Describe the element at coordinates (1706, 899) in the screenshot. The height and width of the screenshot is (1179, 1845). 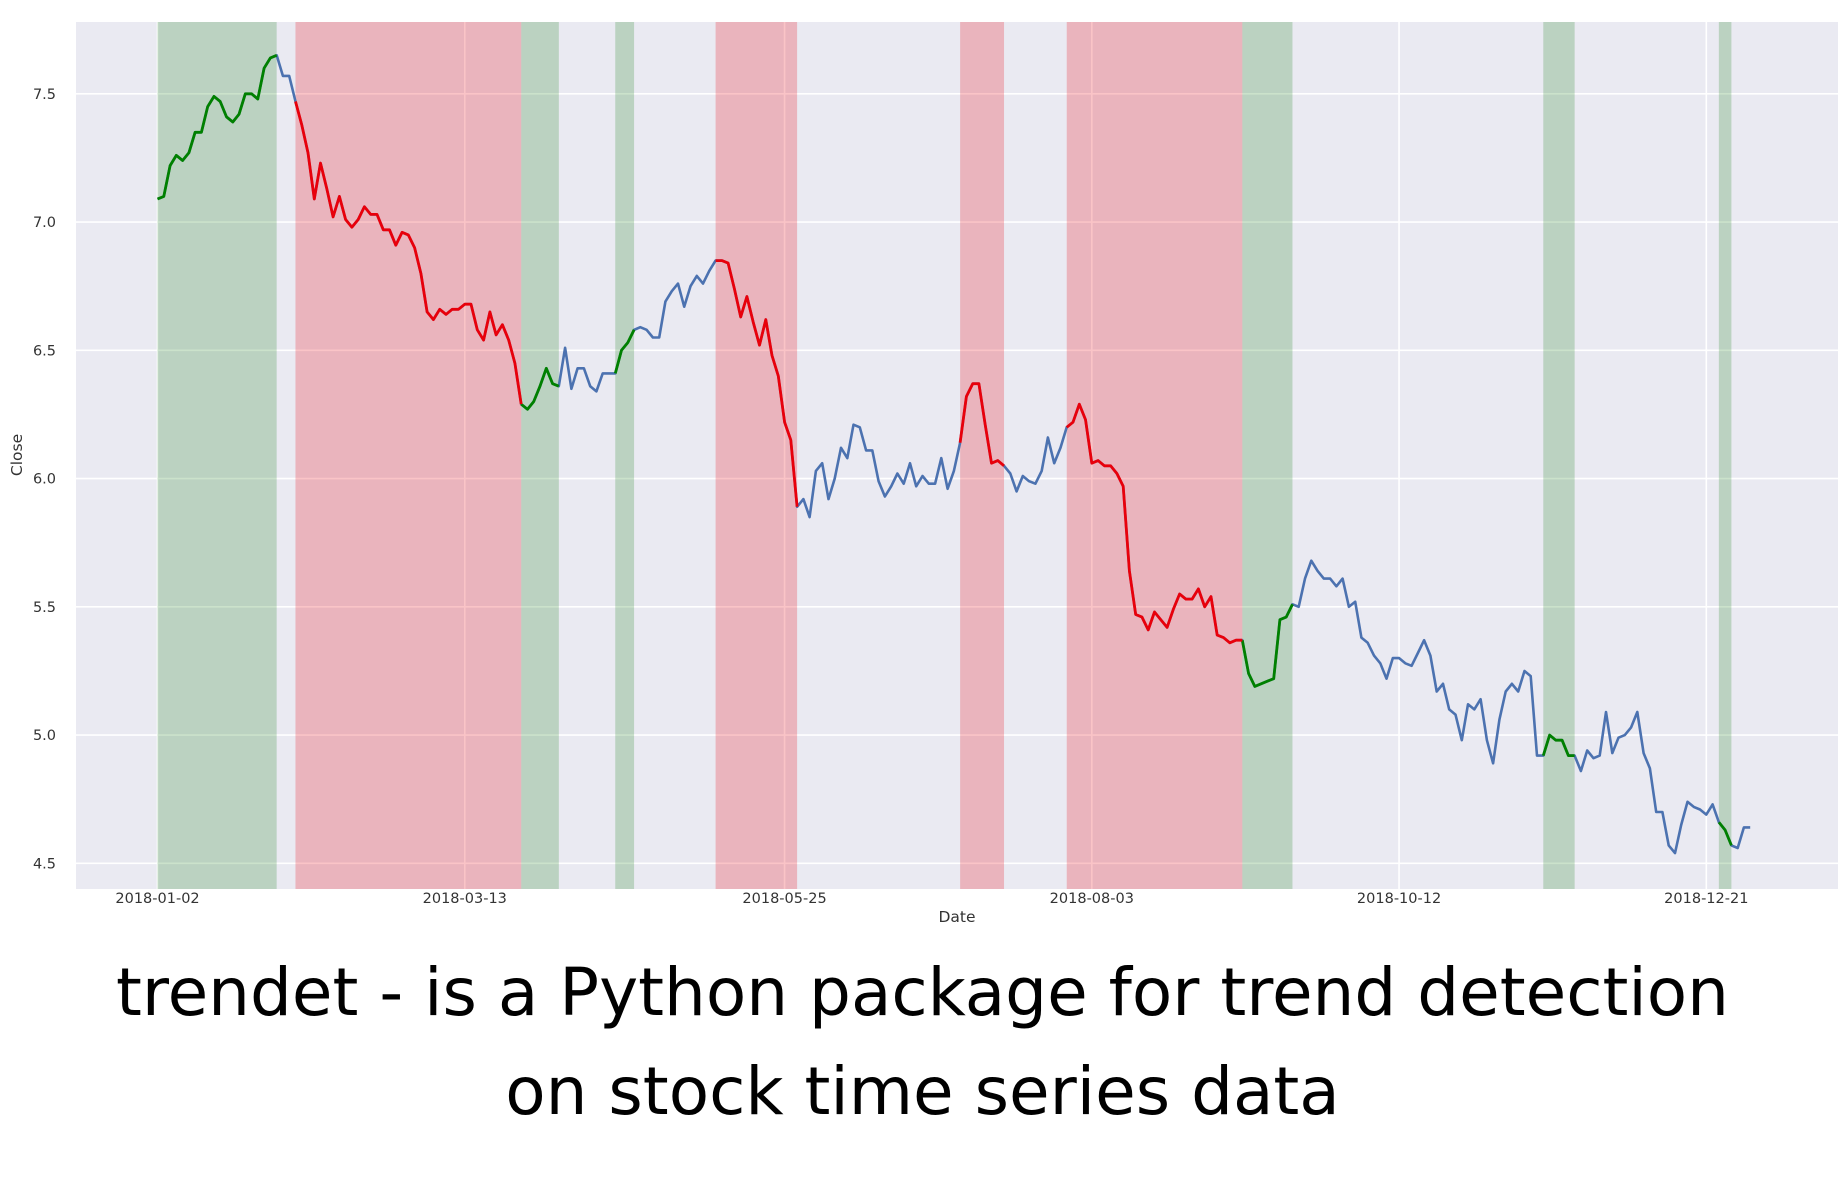
I see `x-tick-label: 2018-12-21` at that location.